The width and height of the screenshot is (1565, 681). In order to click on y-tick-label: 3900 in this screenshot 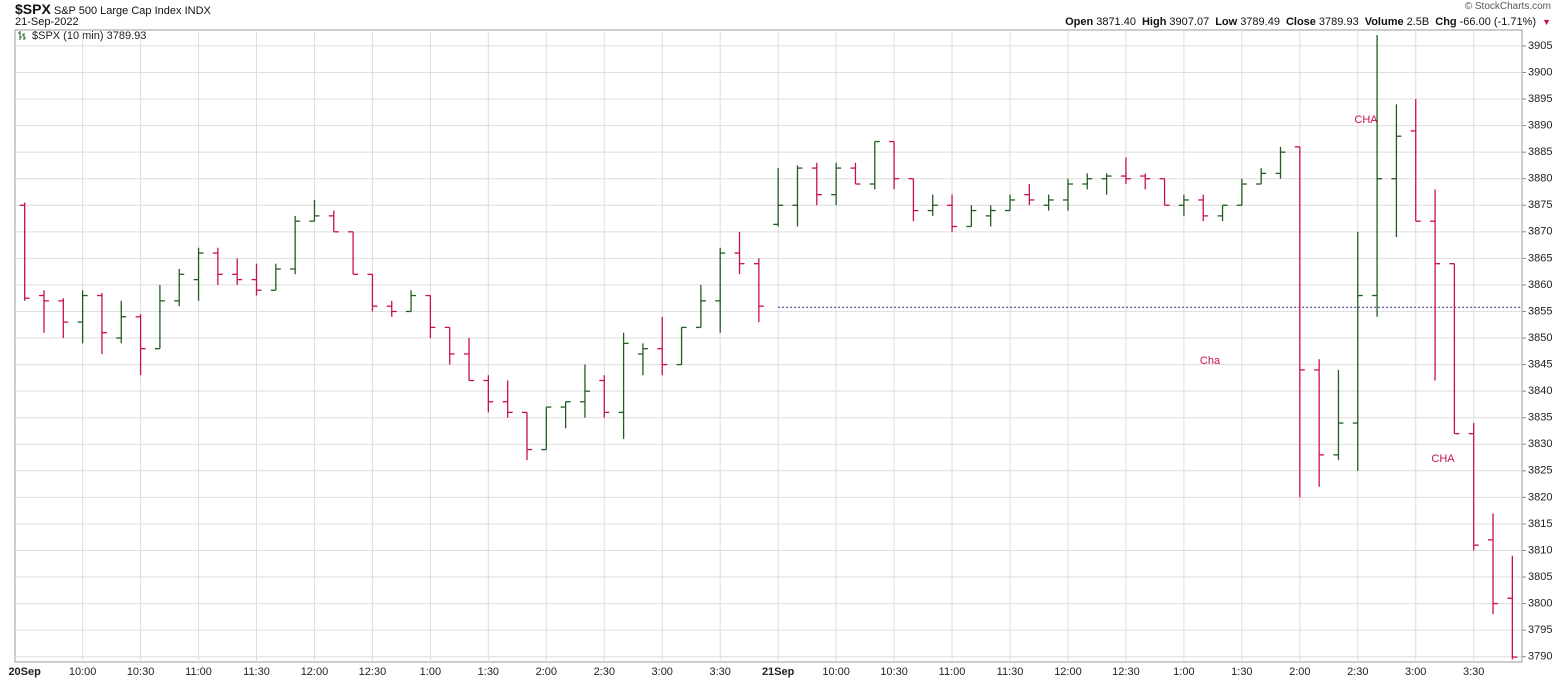, I will do `click(1540, 72)`.